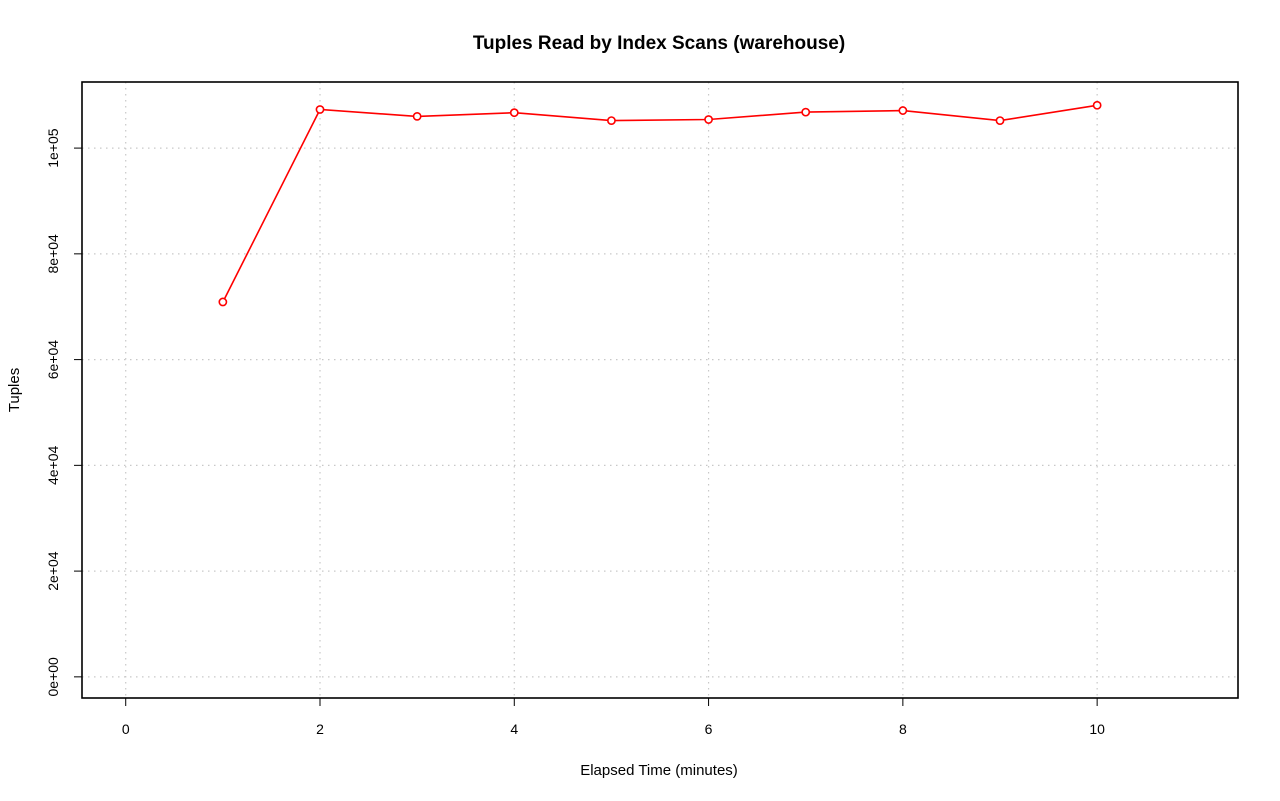 The height and width of the screenshot is (801, 1280). Describe the element at coordinates (613, 717) in the screenshot. I see `x-axis: 0 2 4 6 8 10` at that location.